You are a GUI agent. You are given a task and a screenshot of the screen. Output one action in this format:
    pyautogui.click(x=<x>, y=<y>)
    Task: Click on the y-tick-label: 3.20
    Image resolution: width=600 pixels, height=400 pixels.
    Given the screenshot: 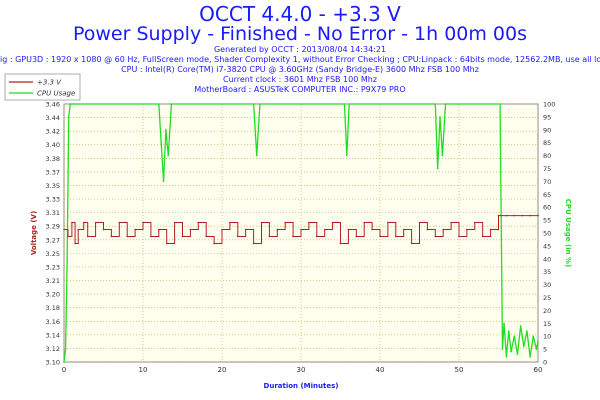 What is the action you would take?
    pyautogui.click(x=53, y=295)
    